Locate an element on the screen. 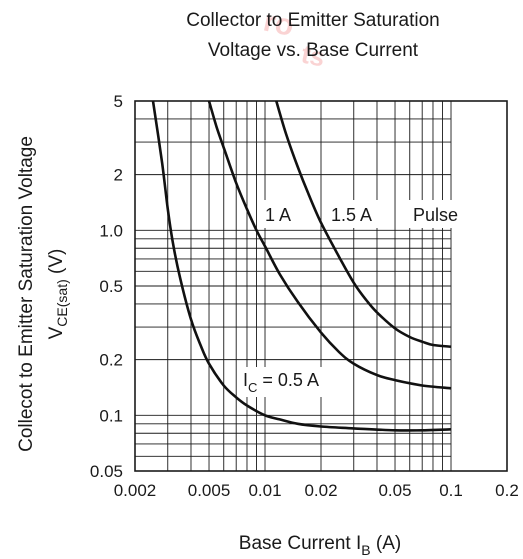  chart-title-line2: Voltage vs. Base Current is located at coordinates (313, 50).